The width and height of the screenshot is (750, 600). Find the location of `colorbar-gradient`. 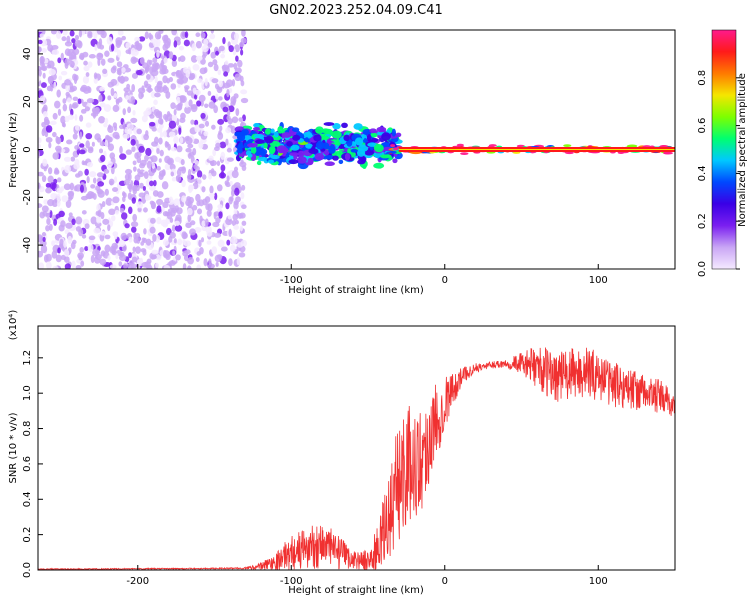

colorbar-gradient is located at coordinates (724, 149).